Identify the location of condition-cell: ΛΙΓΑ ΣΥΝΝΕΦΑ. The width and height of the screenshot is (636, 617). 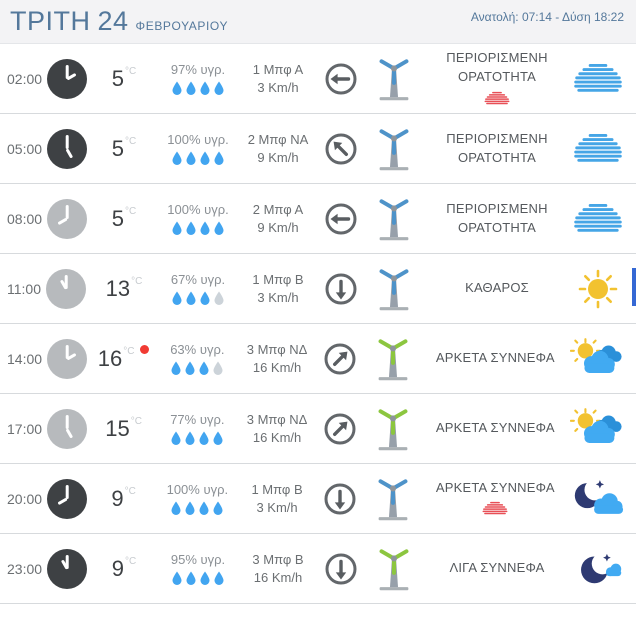
(497, 568).